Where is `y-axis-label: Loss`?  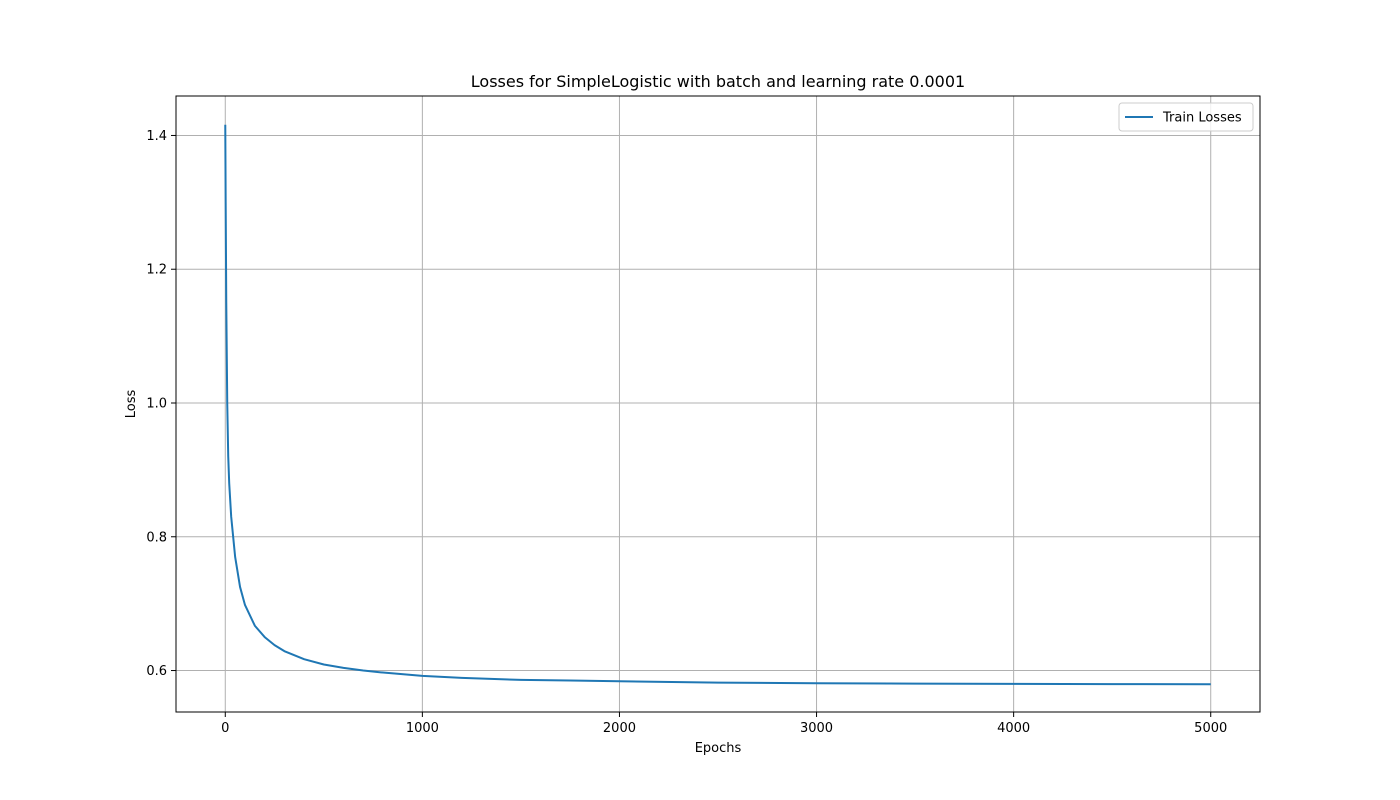
y-axis-label: Loss is located at coordinates (131, 404).